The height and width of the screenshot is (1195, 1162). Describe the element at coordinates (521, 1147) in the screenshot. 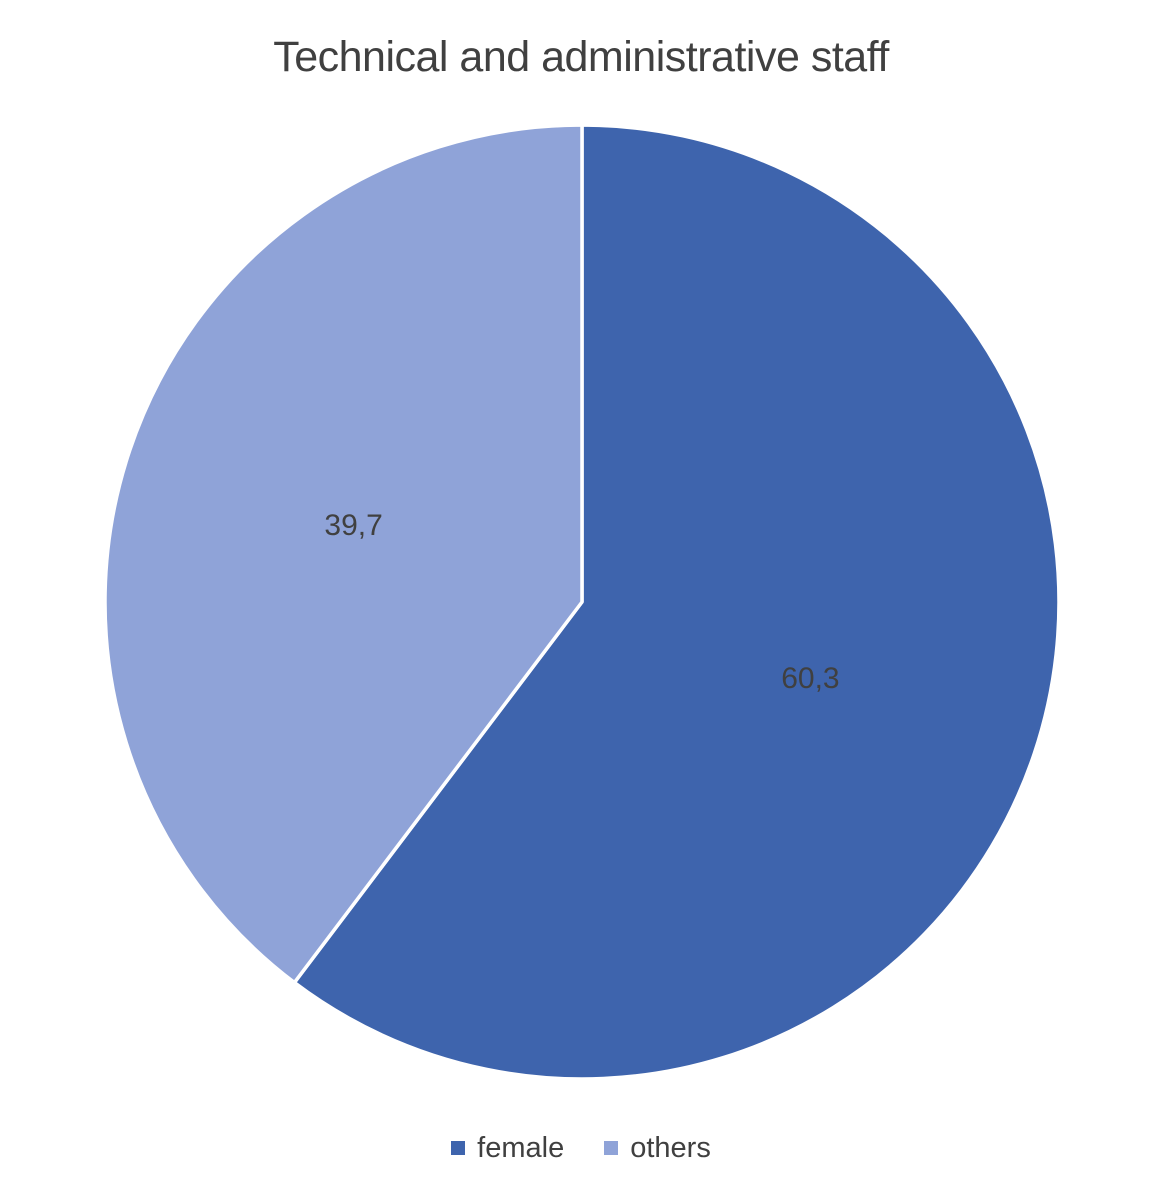

I see `legend-label-female: female` at that location.